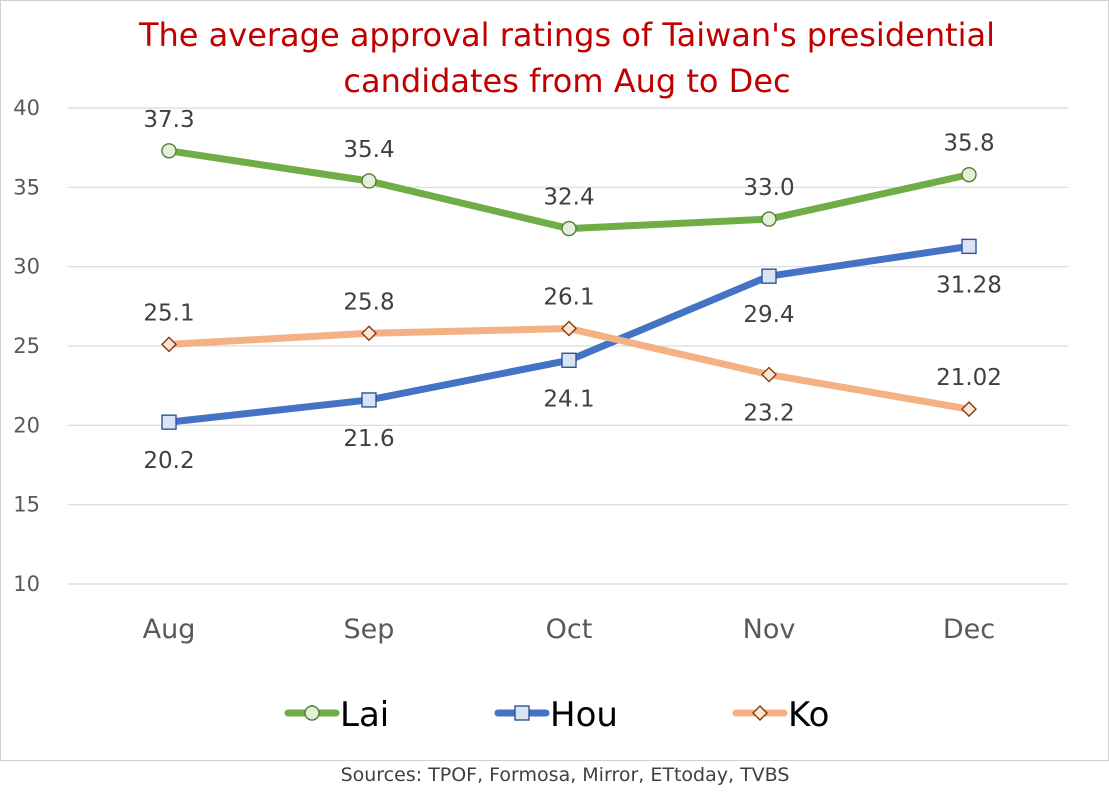 The width and height of the screenshot is (1109, 798). Describe the element at coordinates (969, 246) in the screenshot. I see `marker-hou-dec` at that location.